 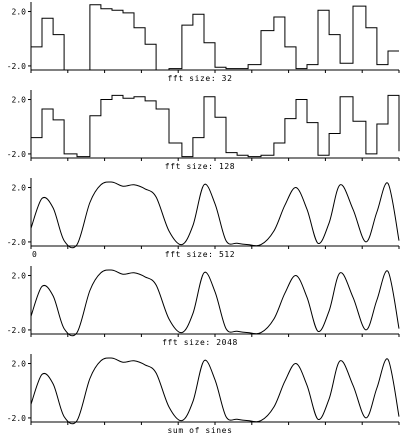 I want to click on caption-fft-128: fft size: 128, so click(x=200, y=166).